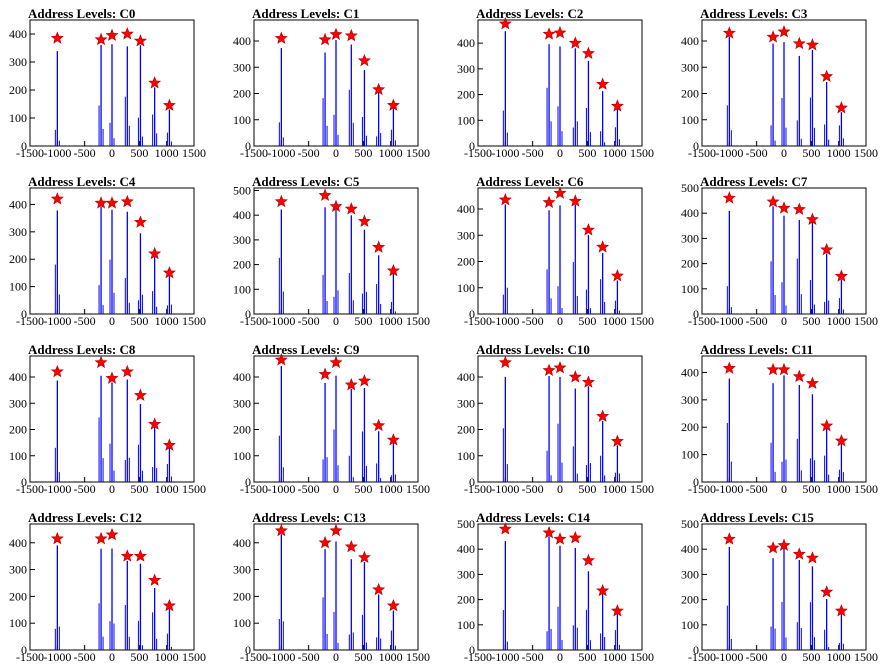 The image size is (896, 672). Describe the element at coordinates (82, 349) in the screenshot. I see `chart-title: Address Levels: C8` at that location.